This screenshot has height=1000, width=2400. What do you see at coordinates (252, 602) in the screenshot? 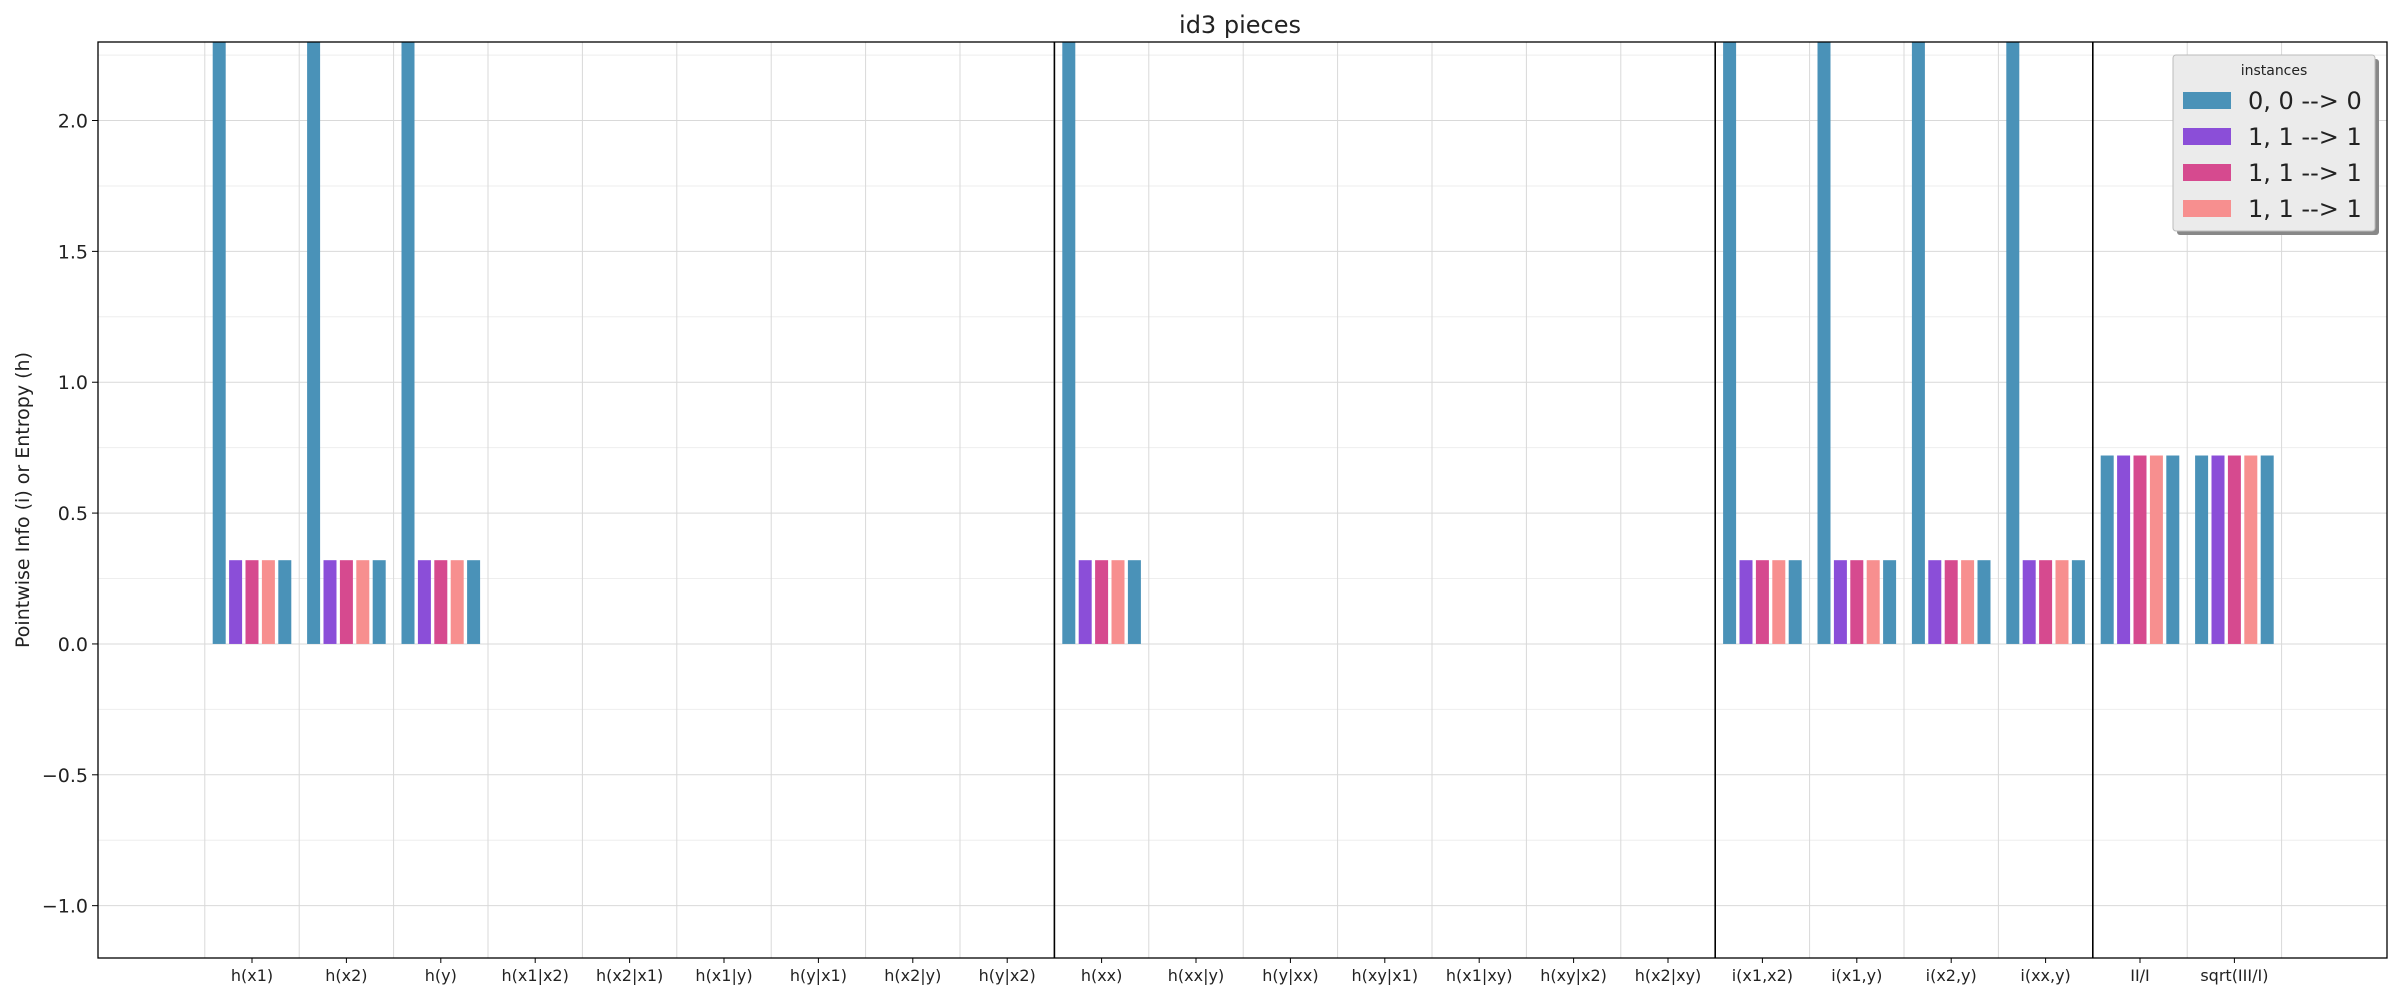
I see `bar-h-x1--series-3` at bounding box center [252, 602].